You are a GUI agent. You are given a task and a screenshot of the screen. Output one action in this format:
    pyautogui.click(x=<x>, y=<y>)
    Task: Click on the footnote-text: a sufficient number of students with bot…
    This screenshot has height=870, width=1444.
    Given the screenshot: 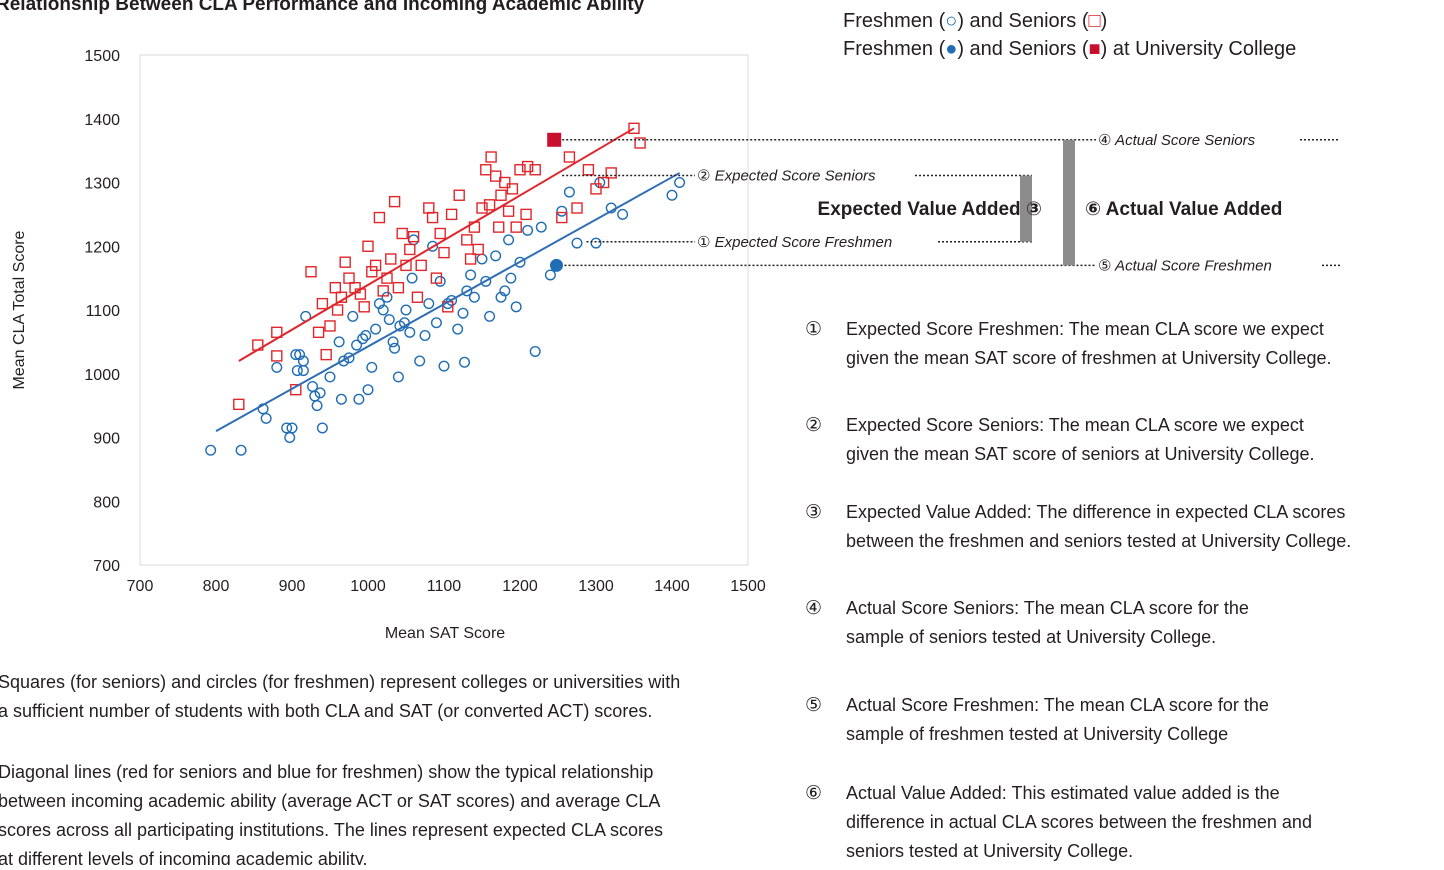 What is the action you would take?
    pyautogui.click(x=326, y=711)
    